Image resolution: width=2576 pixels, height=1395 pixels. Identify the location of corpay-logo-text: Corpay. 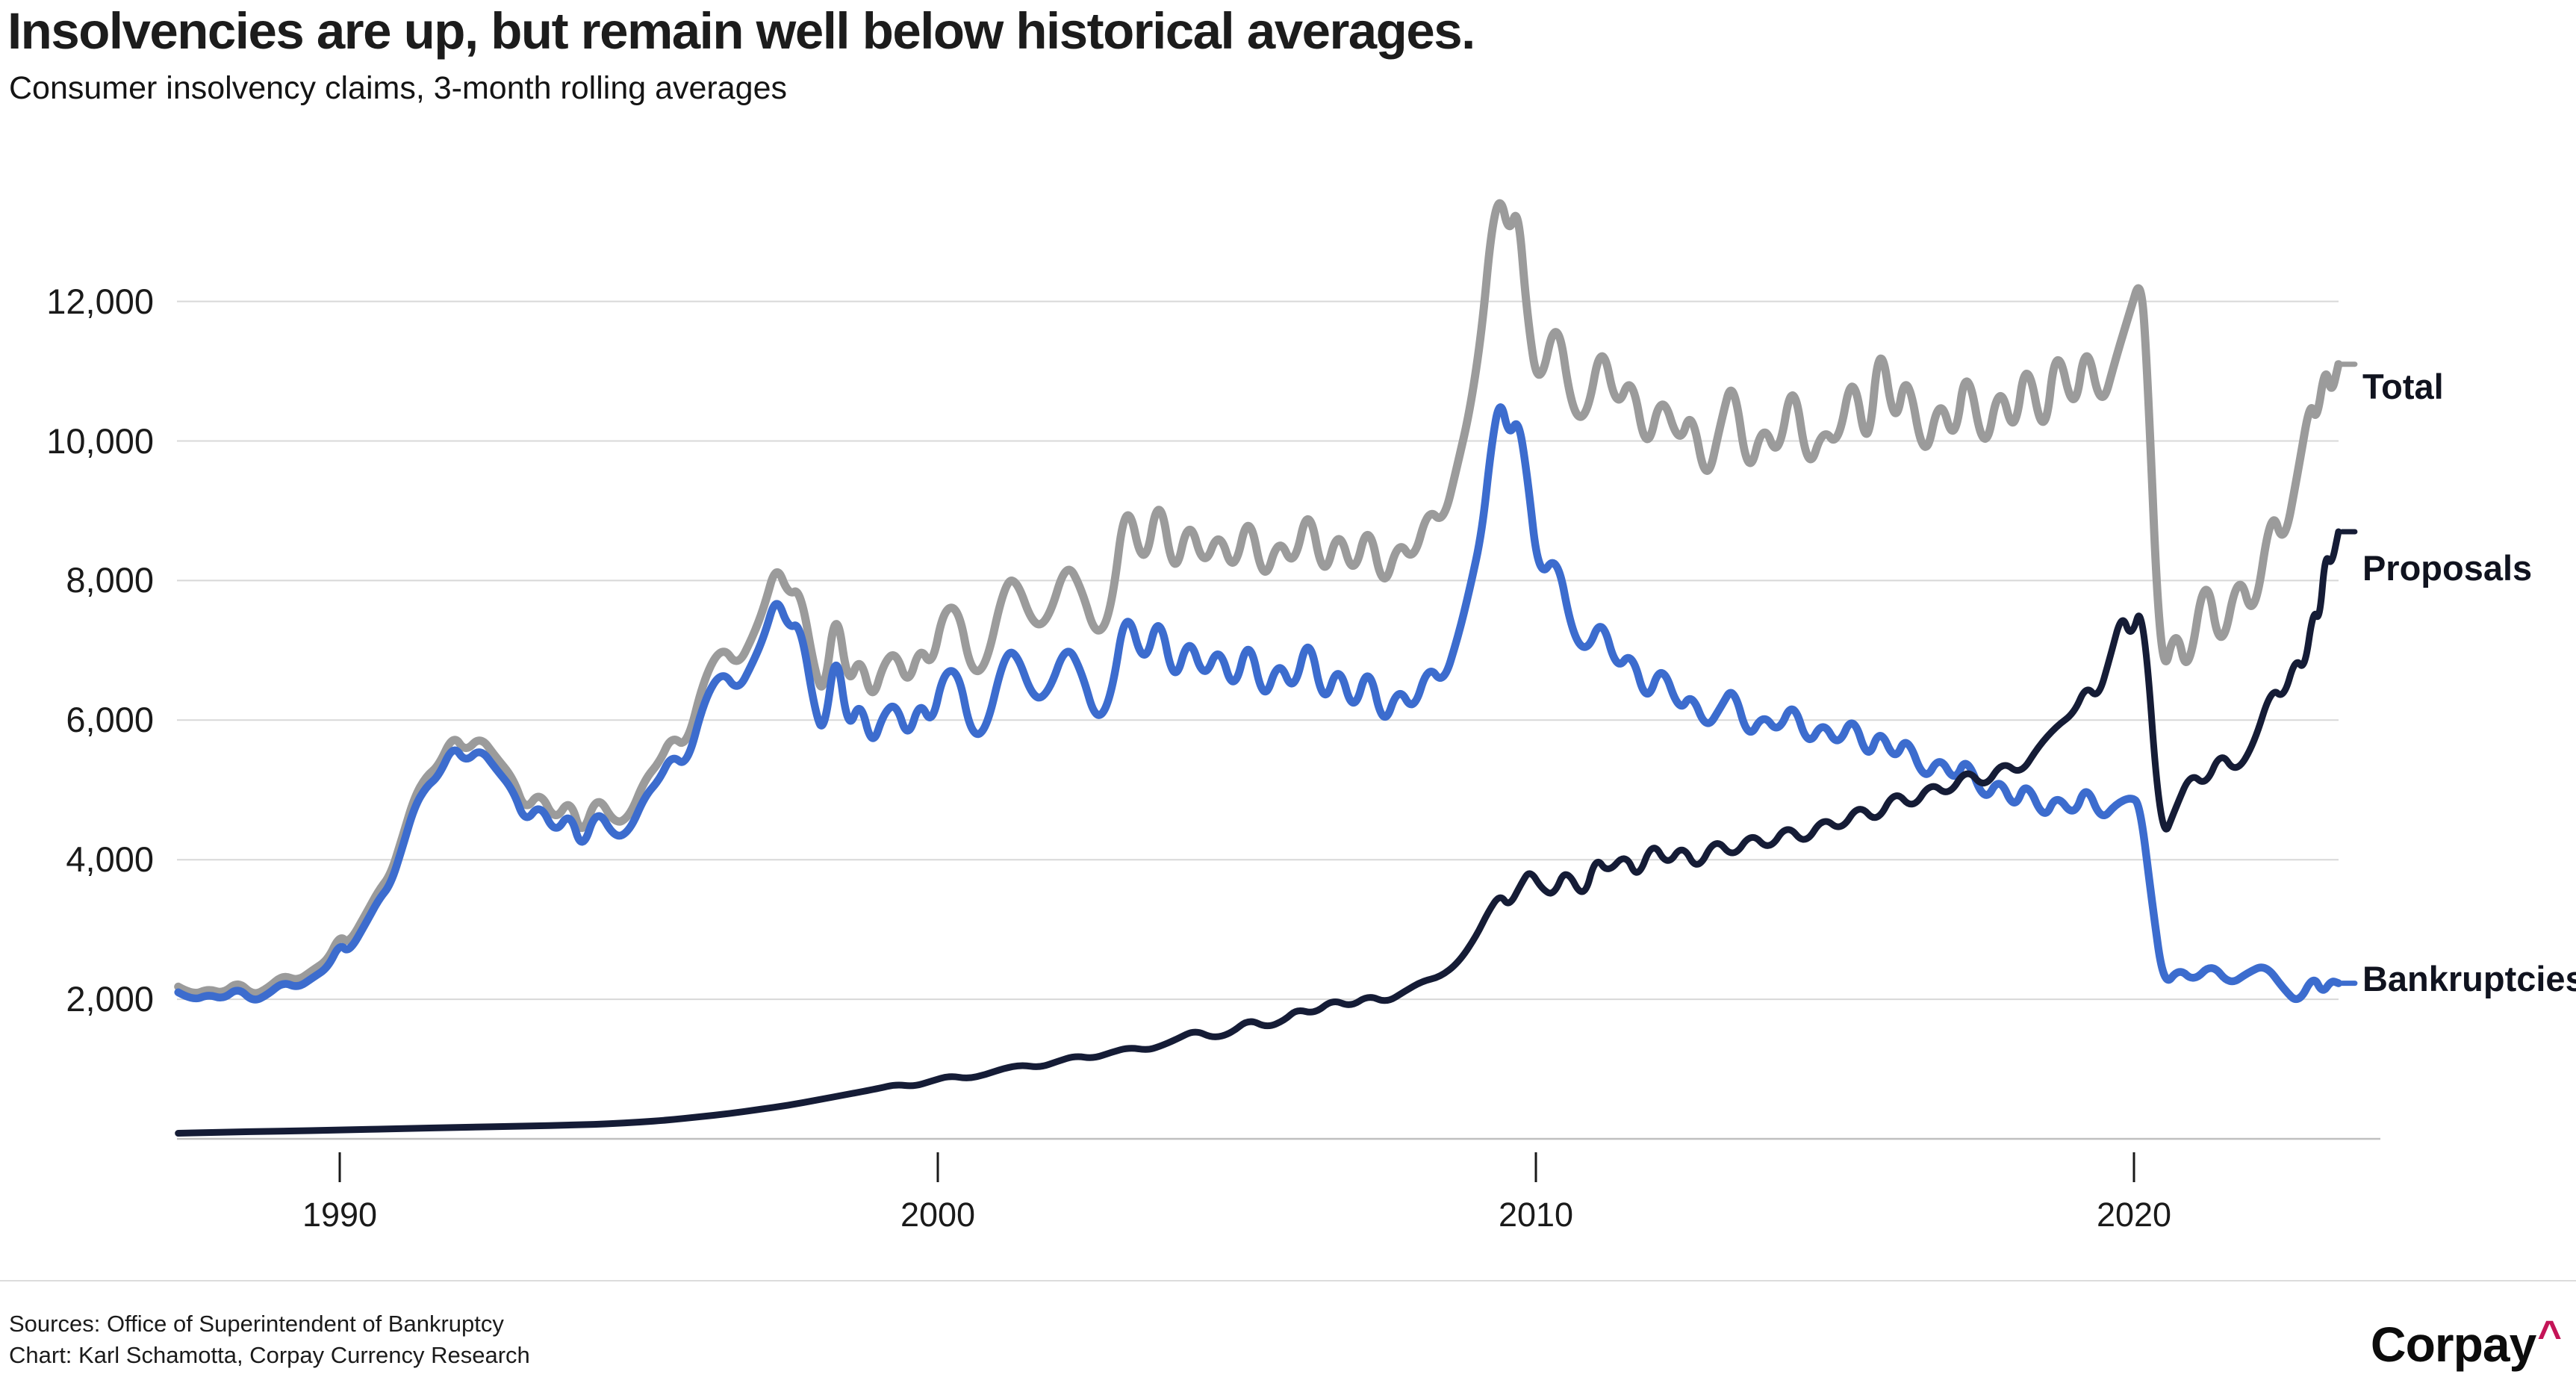
(2453, 1344).